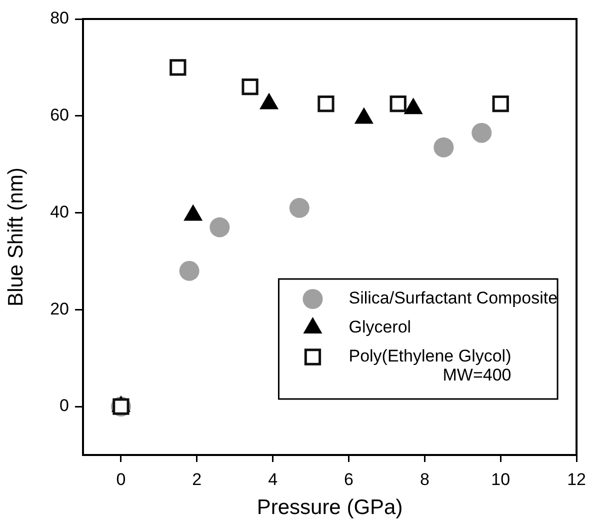  What do you see at coordinates (329, 508) in the screenshot?
I see `x-axis-title: Pressure (GPa)` at bounding box center [329, 508].